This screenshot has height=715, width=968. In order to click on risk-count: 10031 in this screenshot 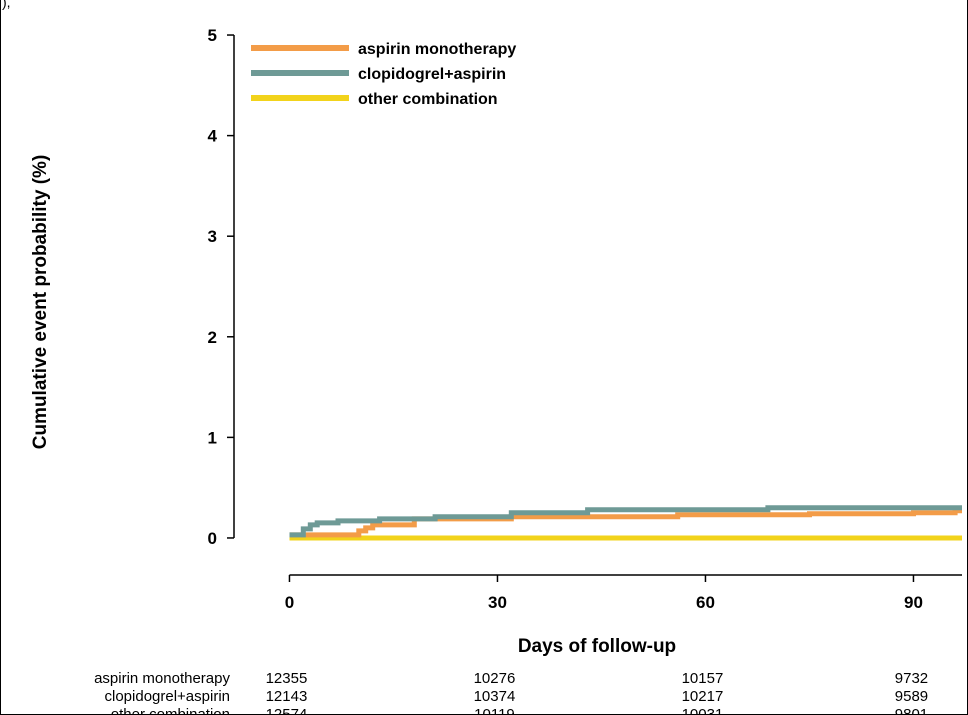, I will do `click(703, 710)`.